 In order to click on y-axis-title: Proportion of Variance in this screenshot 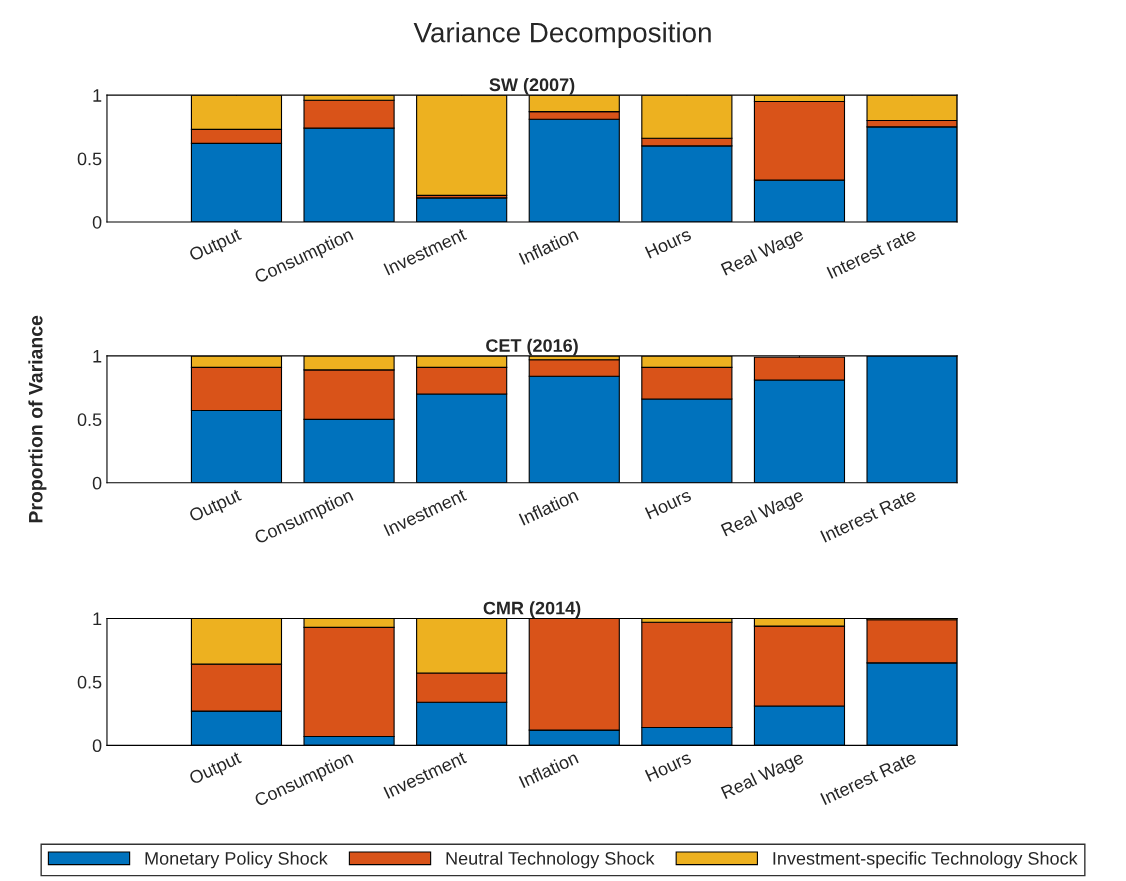, I will do `click(37, 419)`.